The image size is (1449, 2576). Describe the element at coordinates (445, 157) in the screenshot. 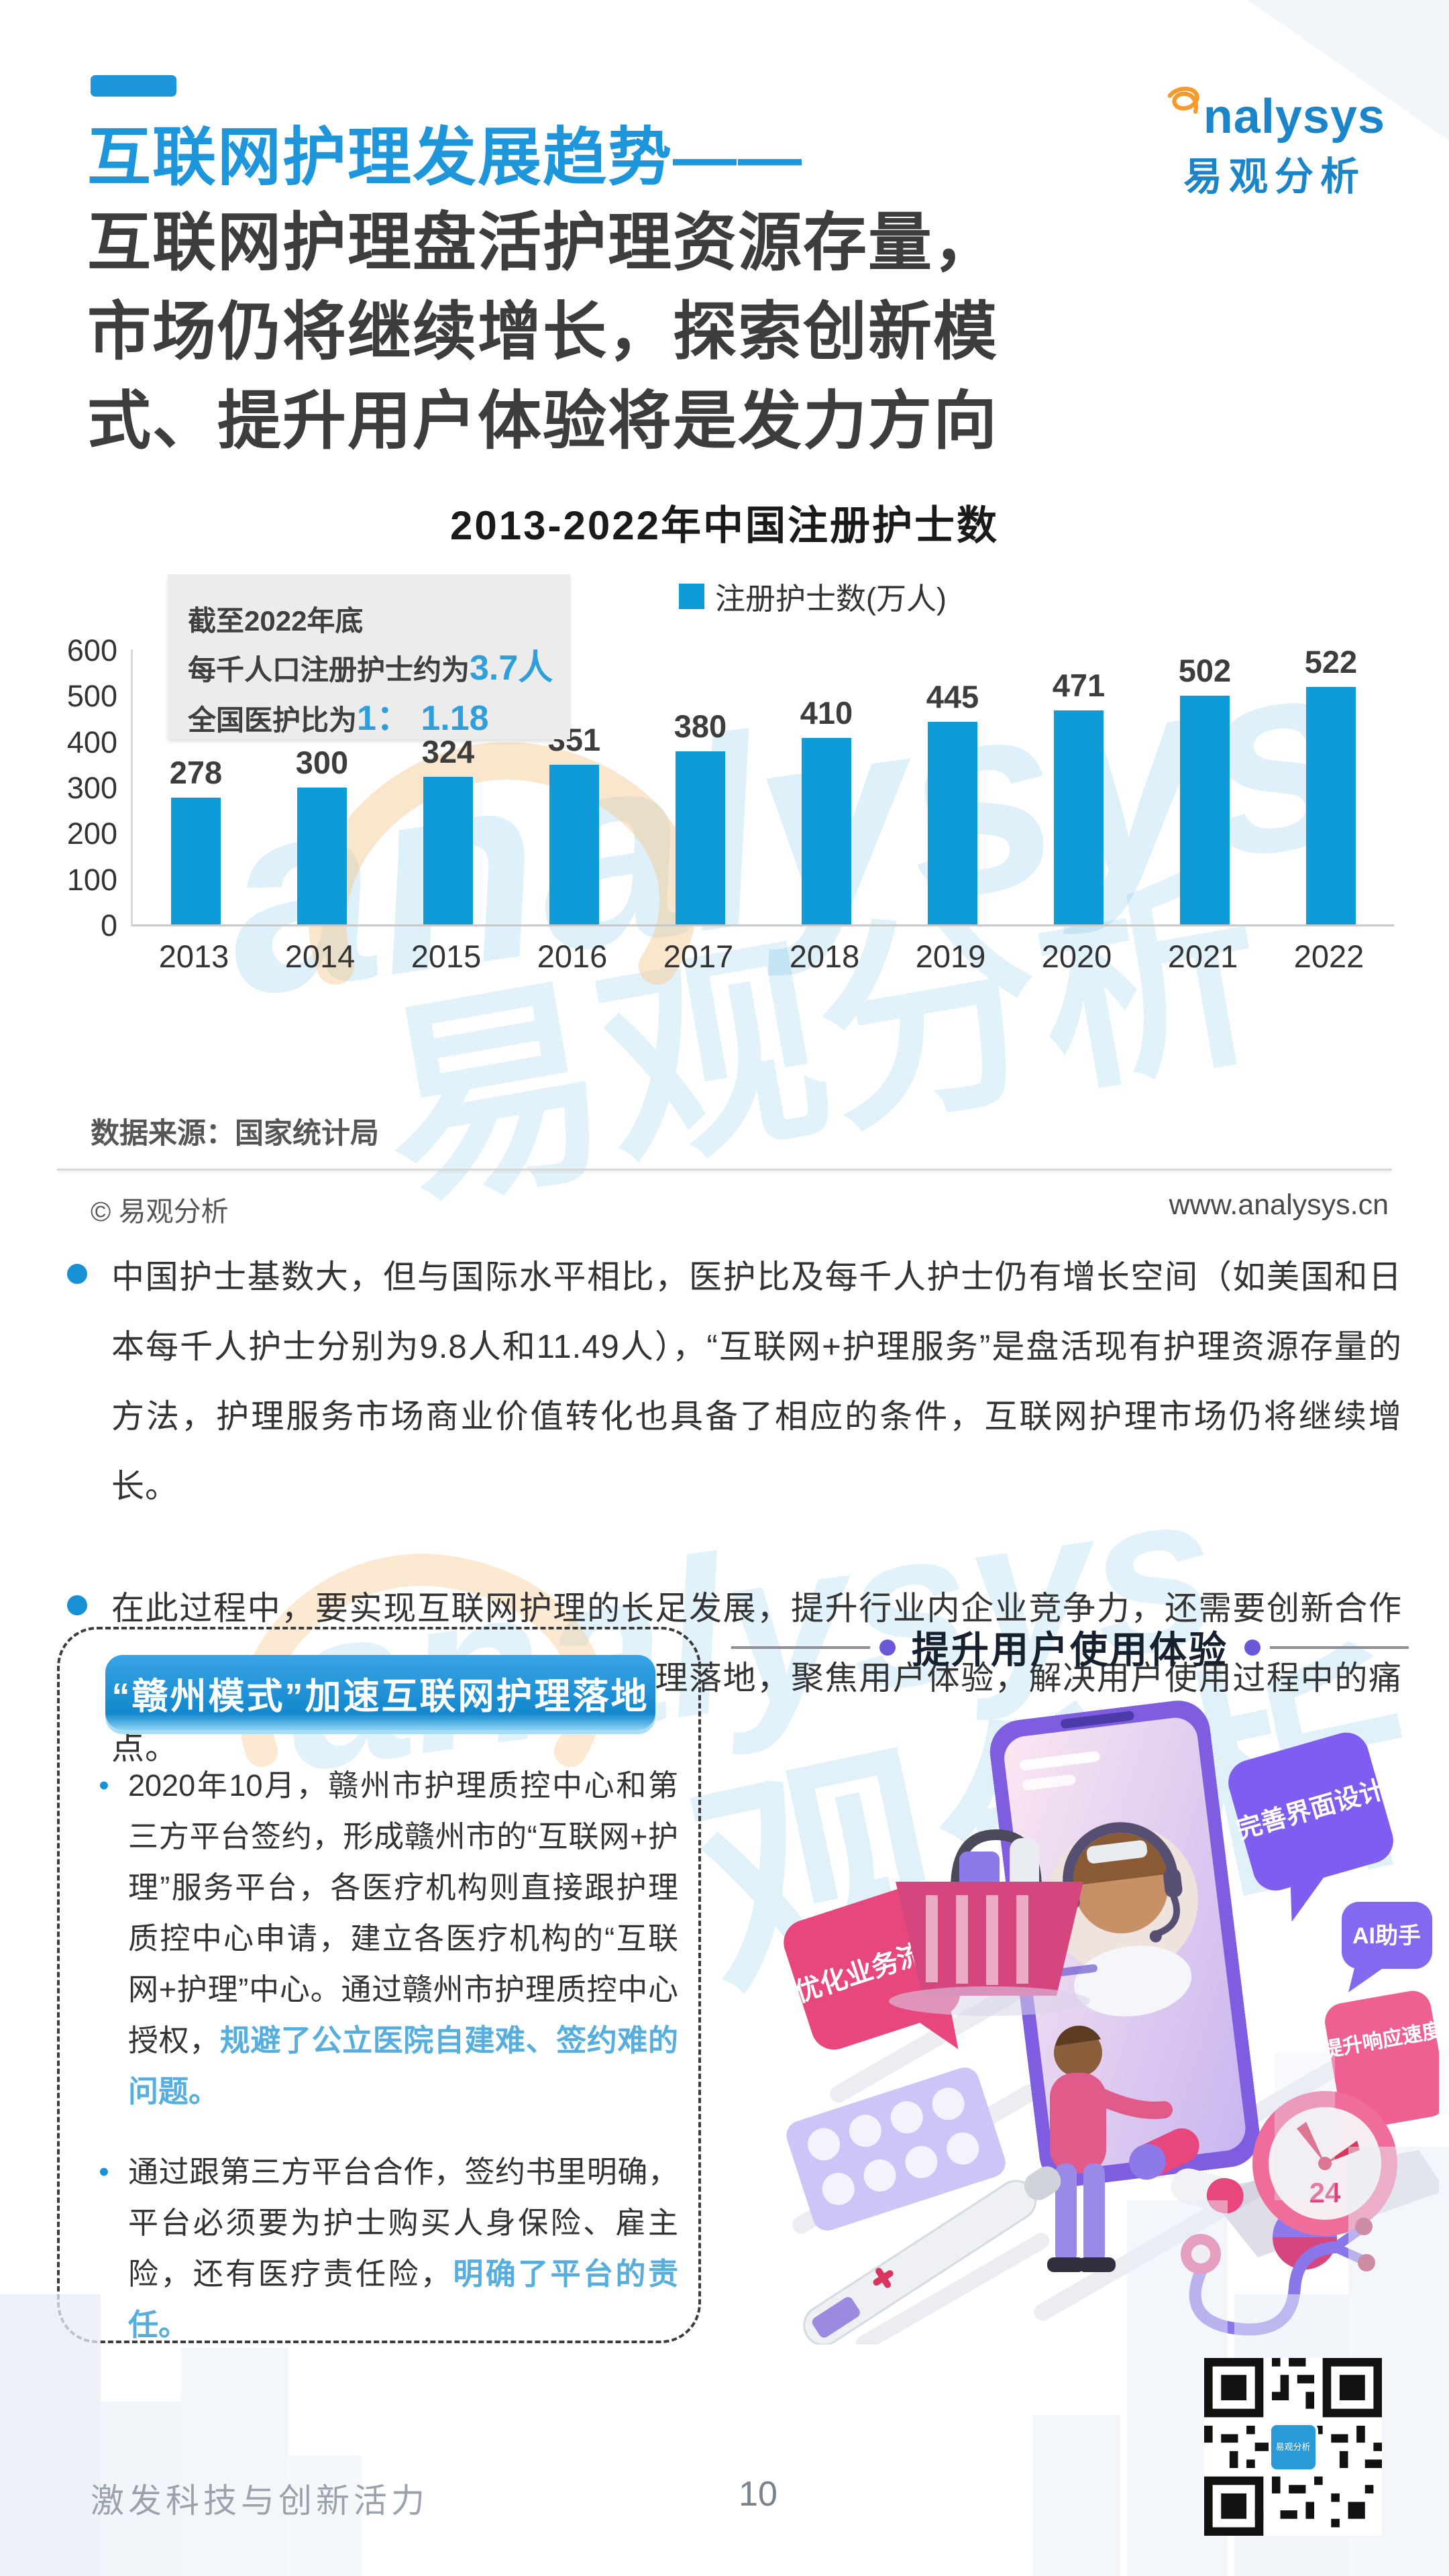

I see `page-title: 互联网护理发展趋势——` at that location.